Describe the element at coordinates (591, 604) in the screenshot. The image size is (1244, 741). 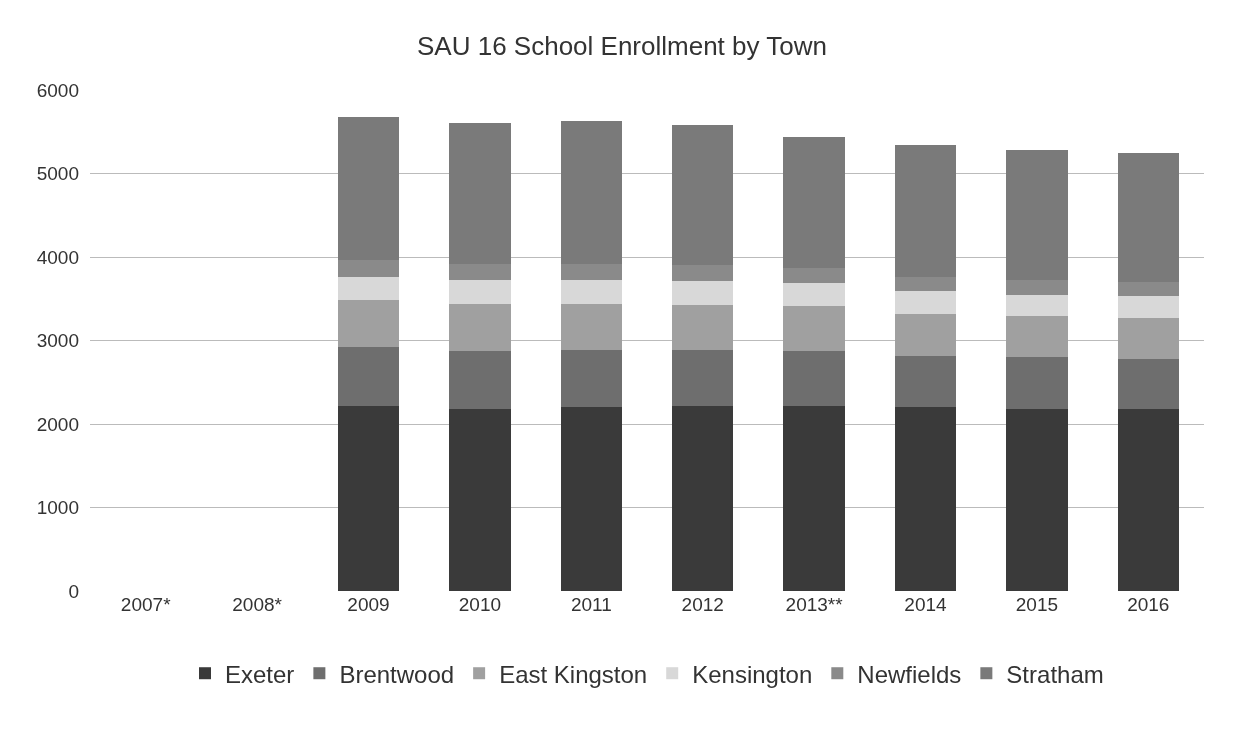
I see `x-tick-label: 2011` at that location.